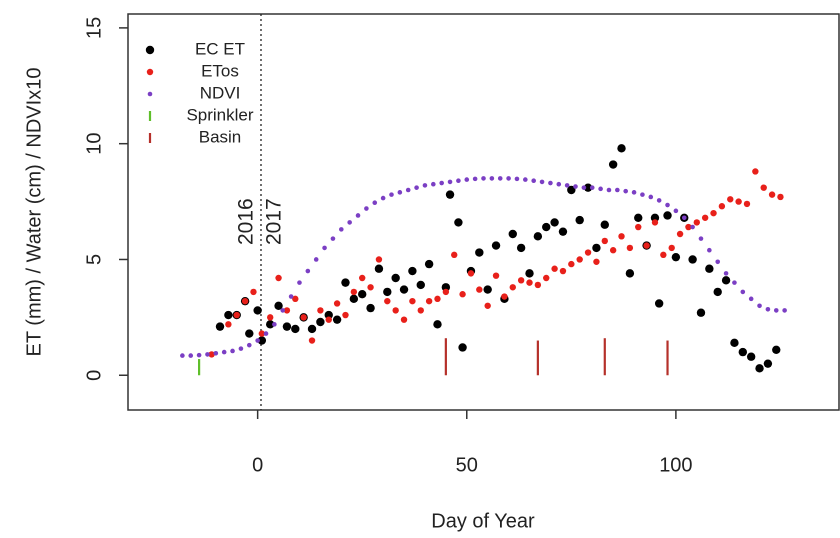 This screenshot has width=840, height=538. I want to click on annotation: 2017, so click(274, 221).